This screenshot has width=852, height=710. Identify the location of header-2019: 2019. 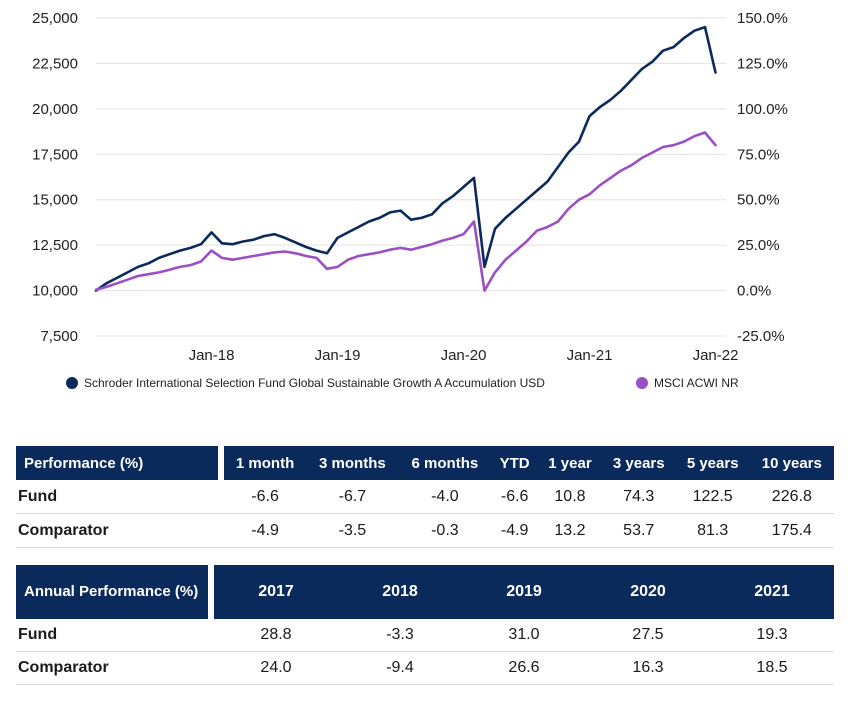
(524, 592).